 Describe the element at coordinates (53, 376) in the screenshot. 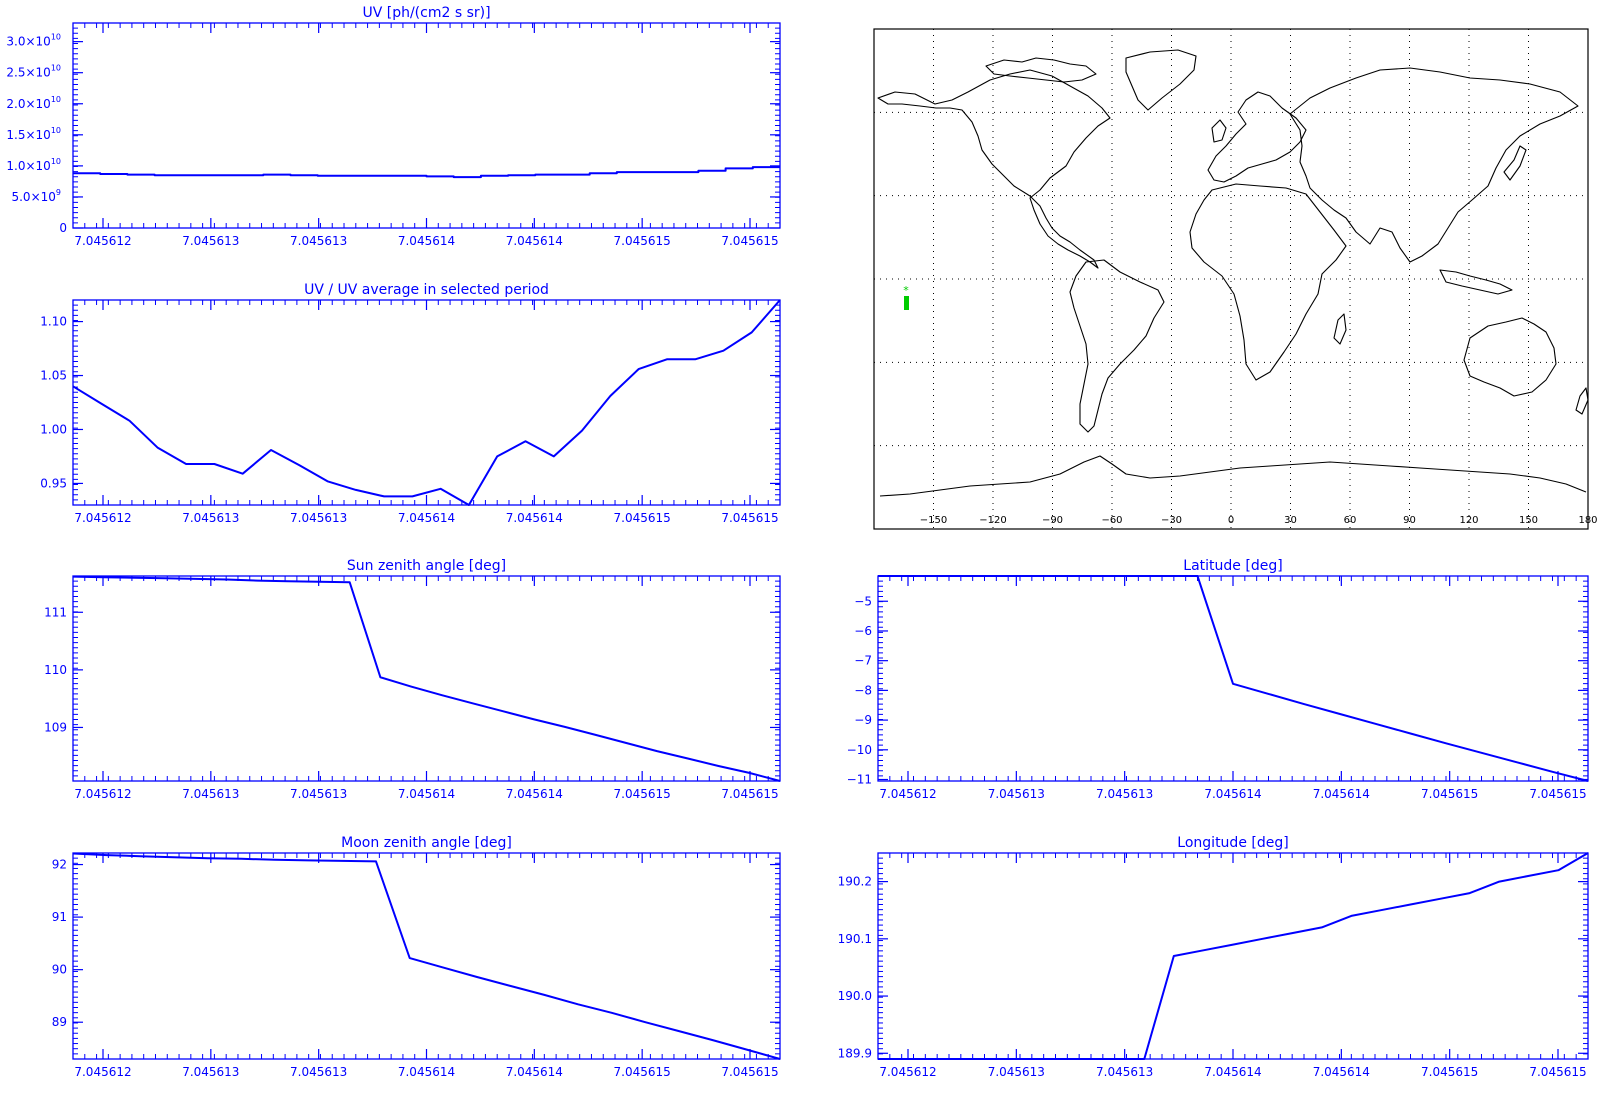

I see `y-tick-label: 1.05` at that location.